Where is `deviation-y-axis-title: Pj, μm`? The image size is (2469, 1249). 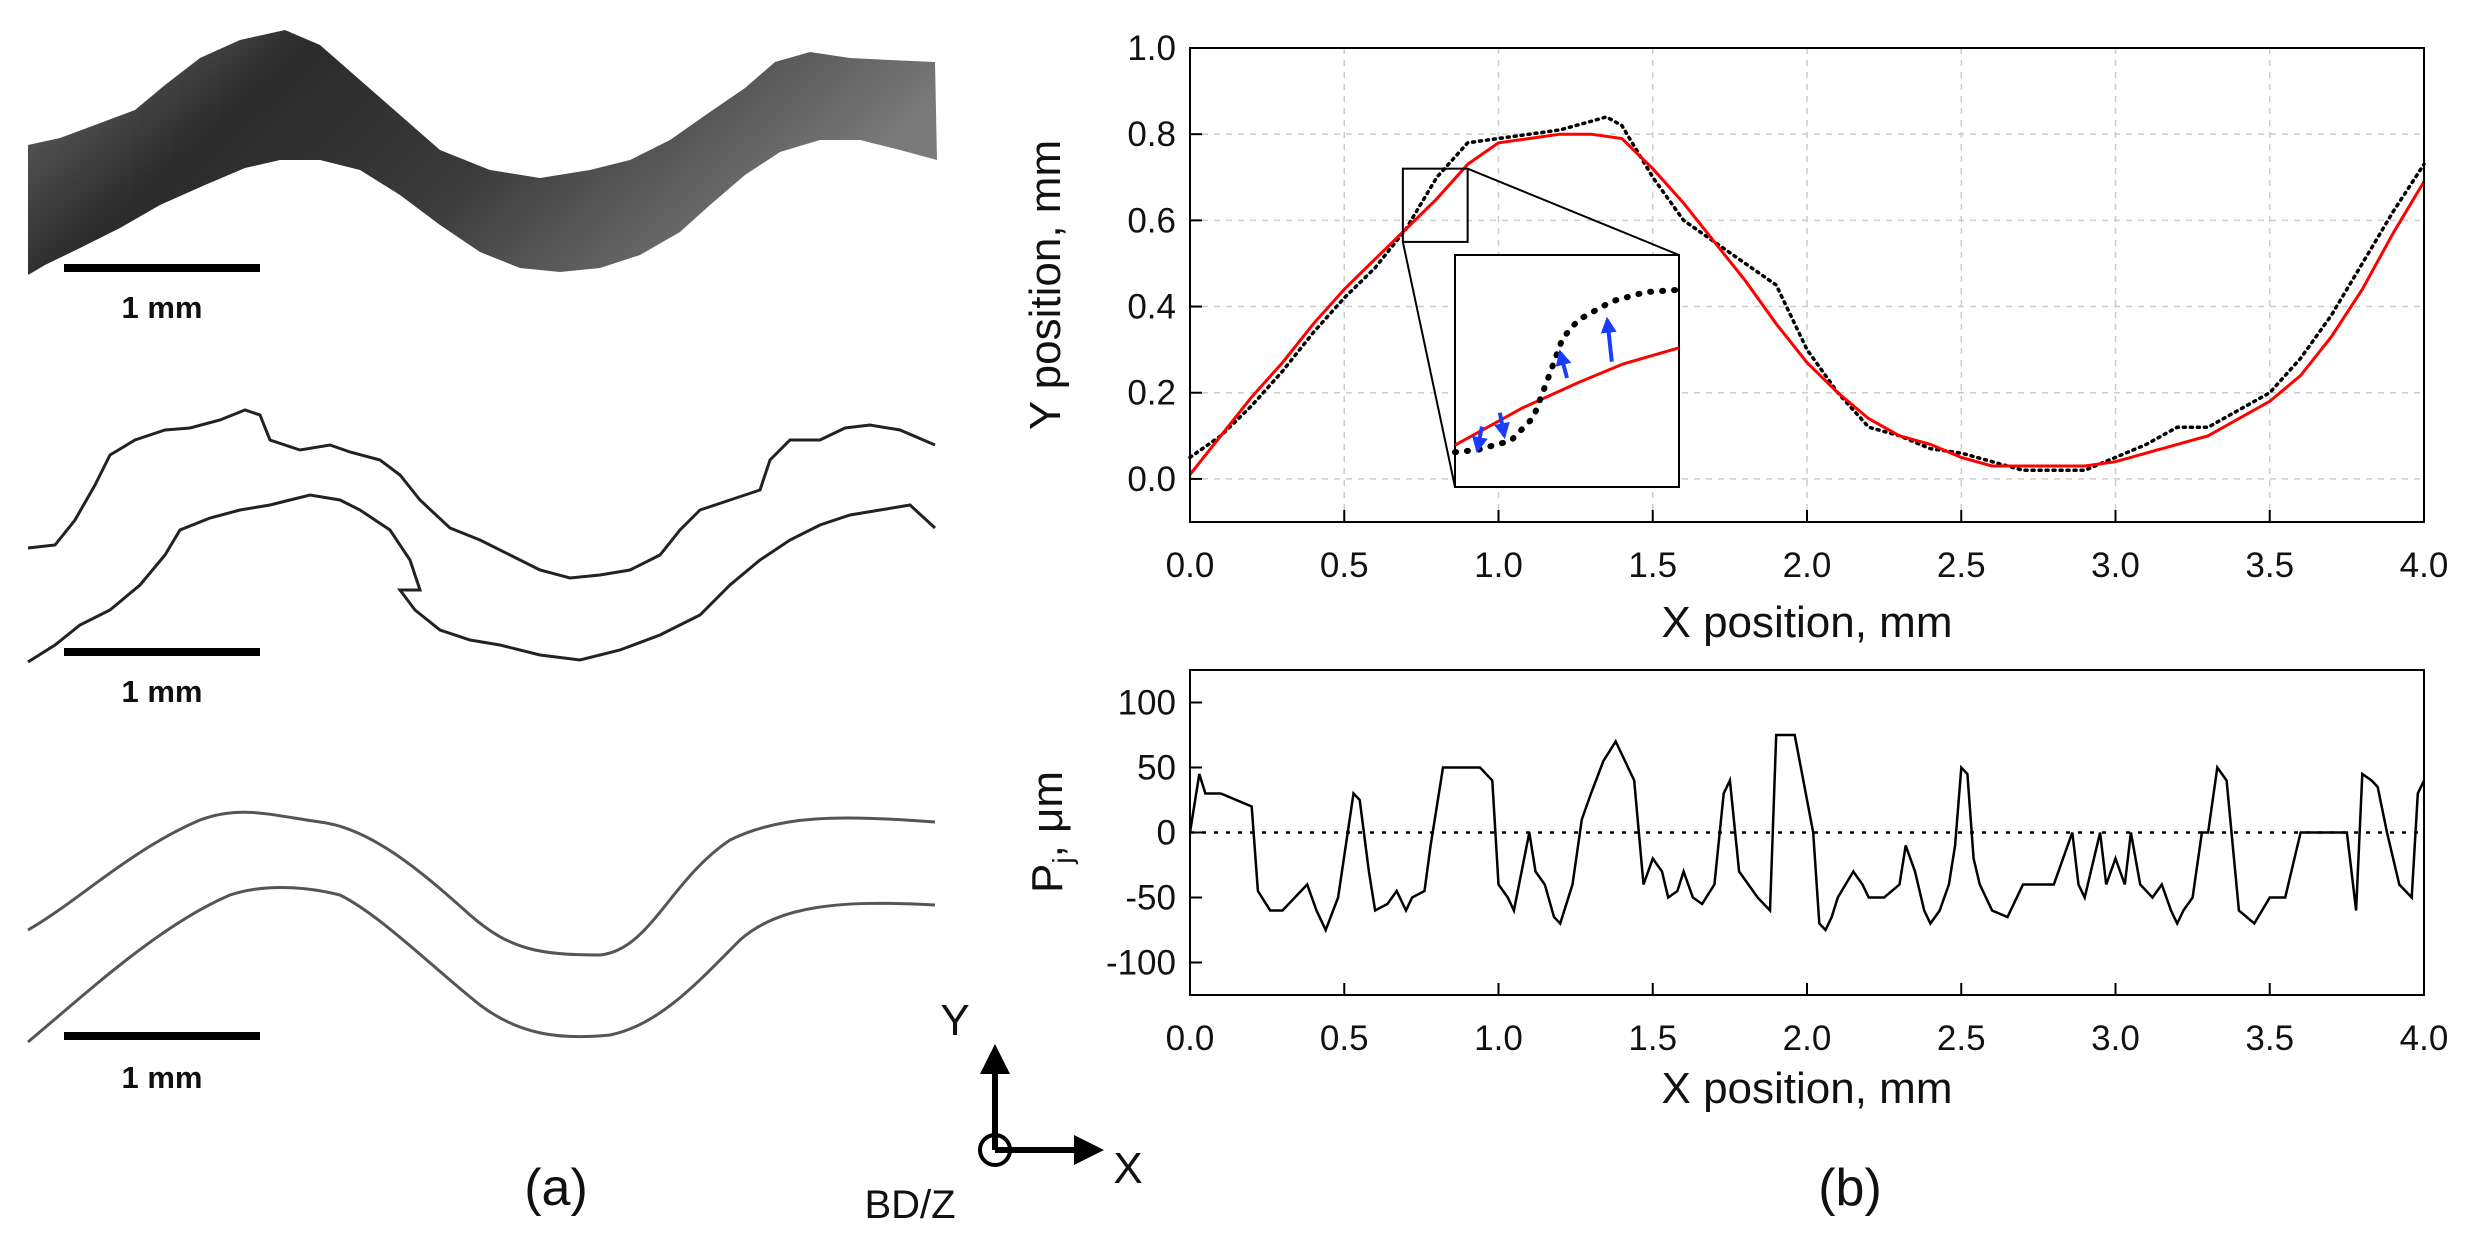 deviation-y-axis-title: Pj, μm is located at coordinates (1050, 832).